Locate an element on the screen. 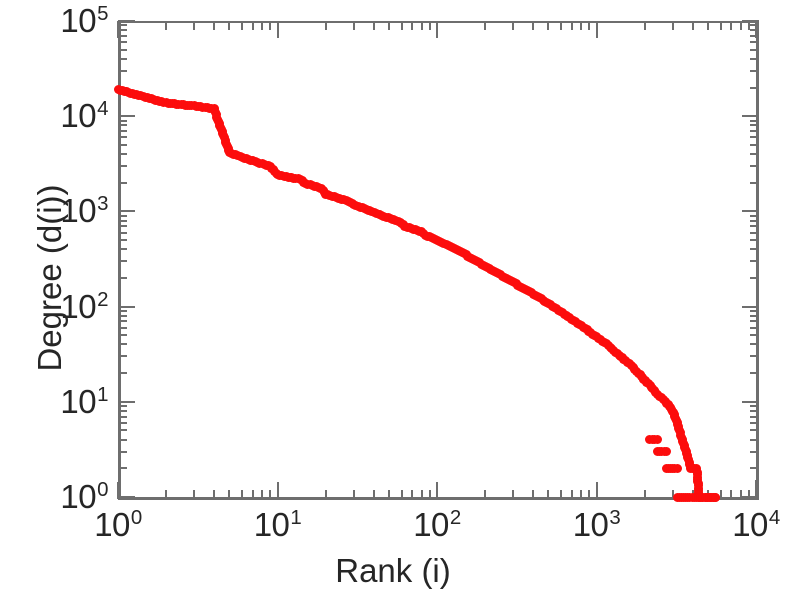  data-point-flat is located at coordinates (657, 440).